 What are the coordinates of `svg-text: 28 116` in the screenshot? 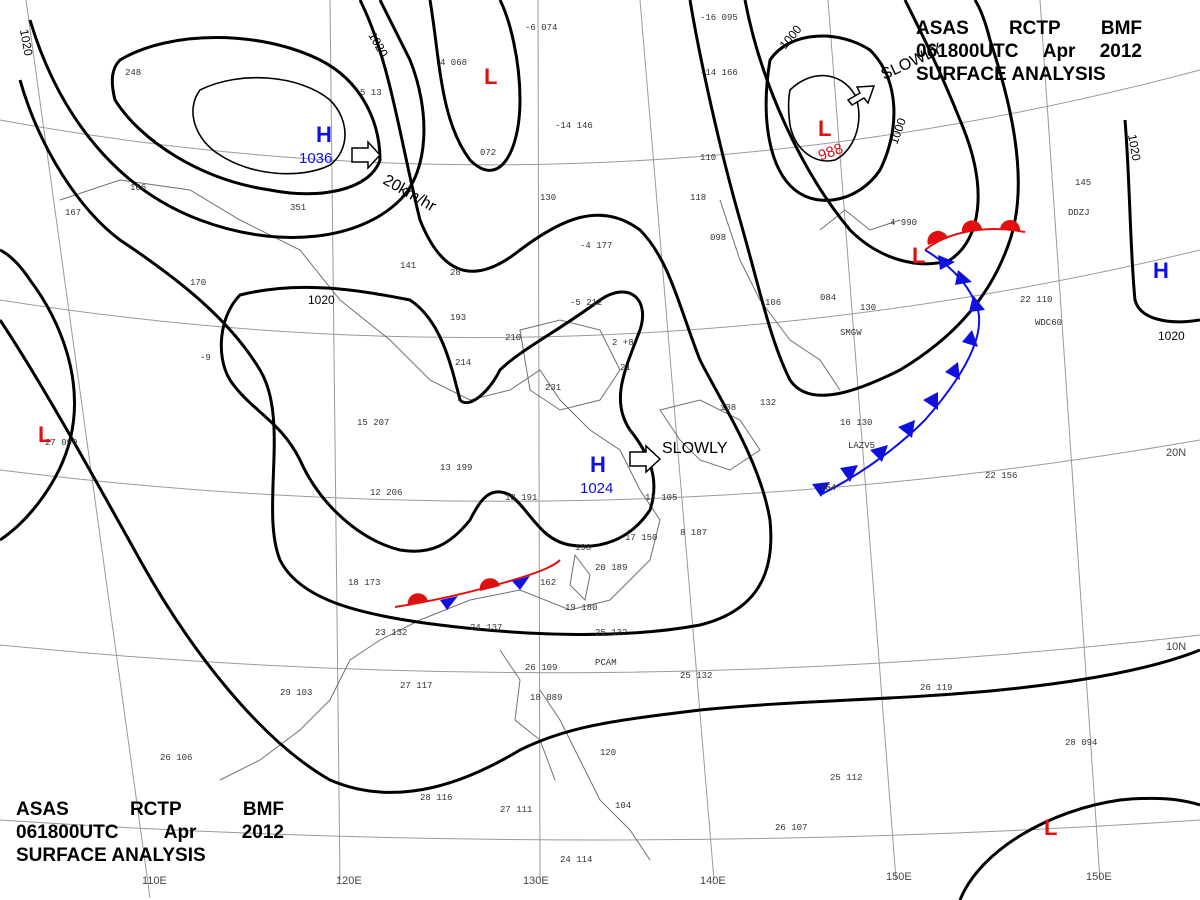 It's located at (436, 798).